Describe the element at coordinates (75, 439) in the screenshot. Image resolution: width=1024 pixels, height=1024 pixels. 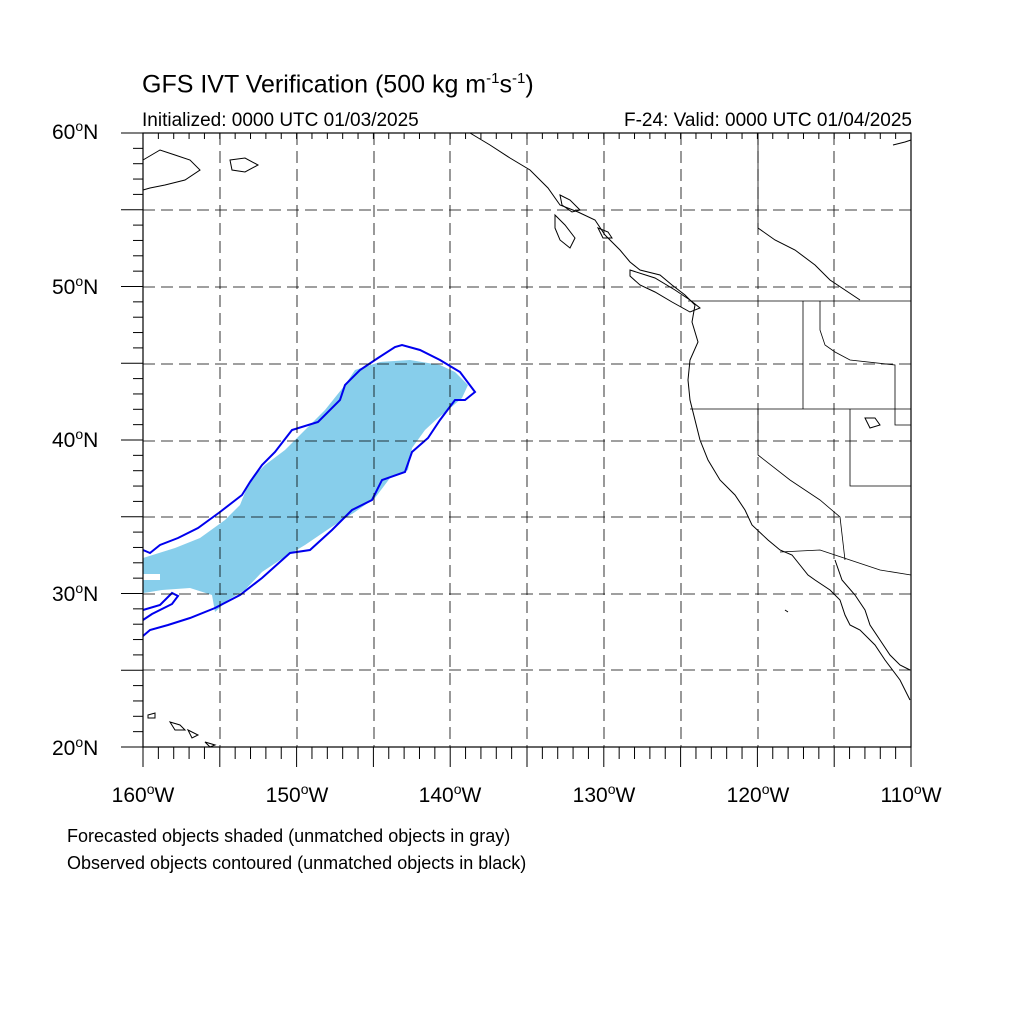
I see `lat-label-40n: 40oN` at that location.